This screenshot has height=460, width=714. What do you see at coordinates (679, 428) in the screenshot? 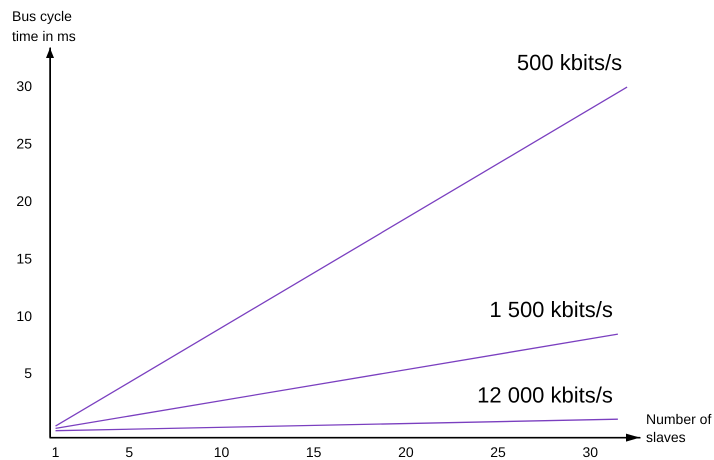
I see `x-axis-title: Number of slaves` at bounding box center [679, 428].